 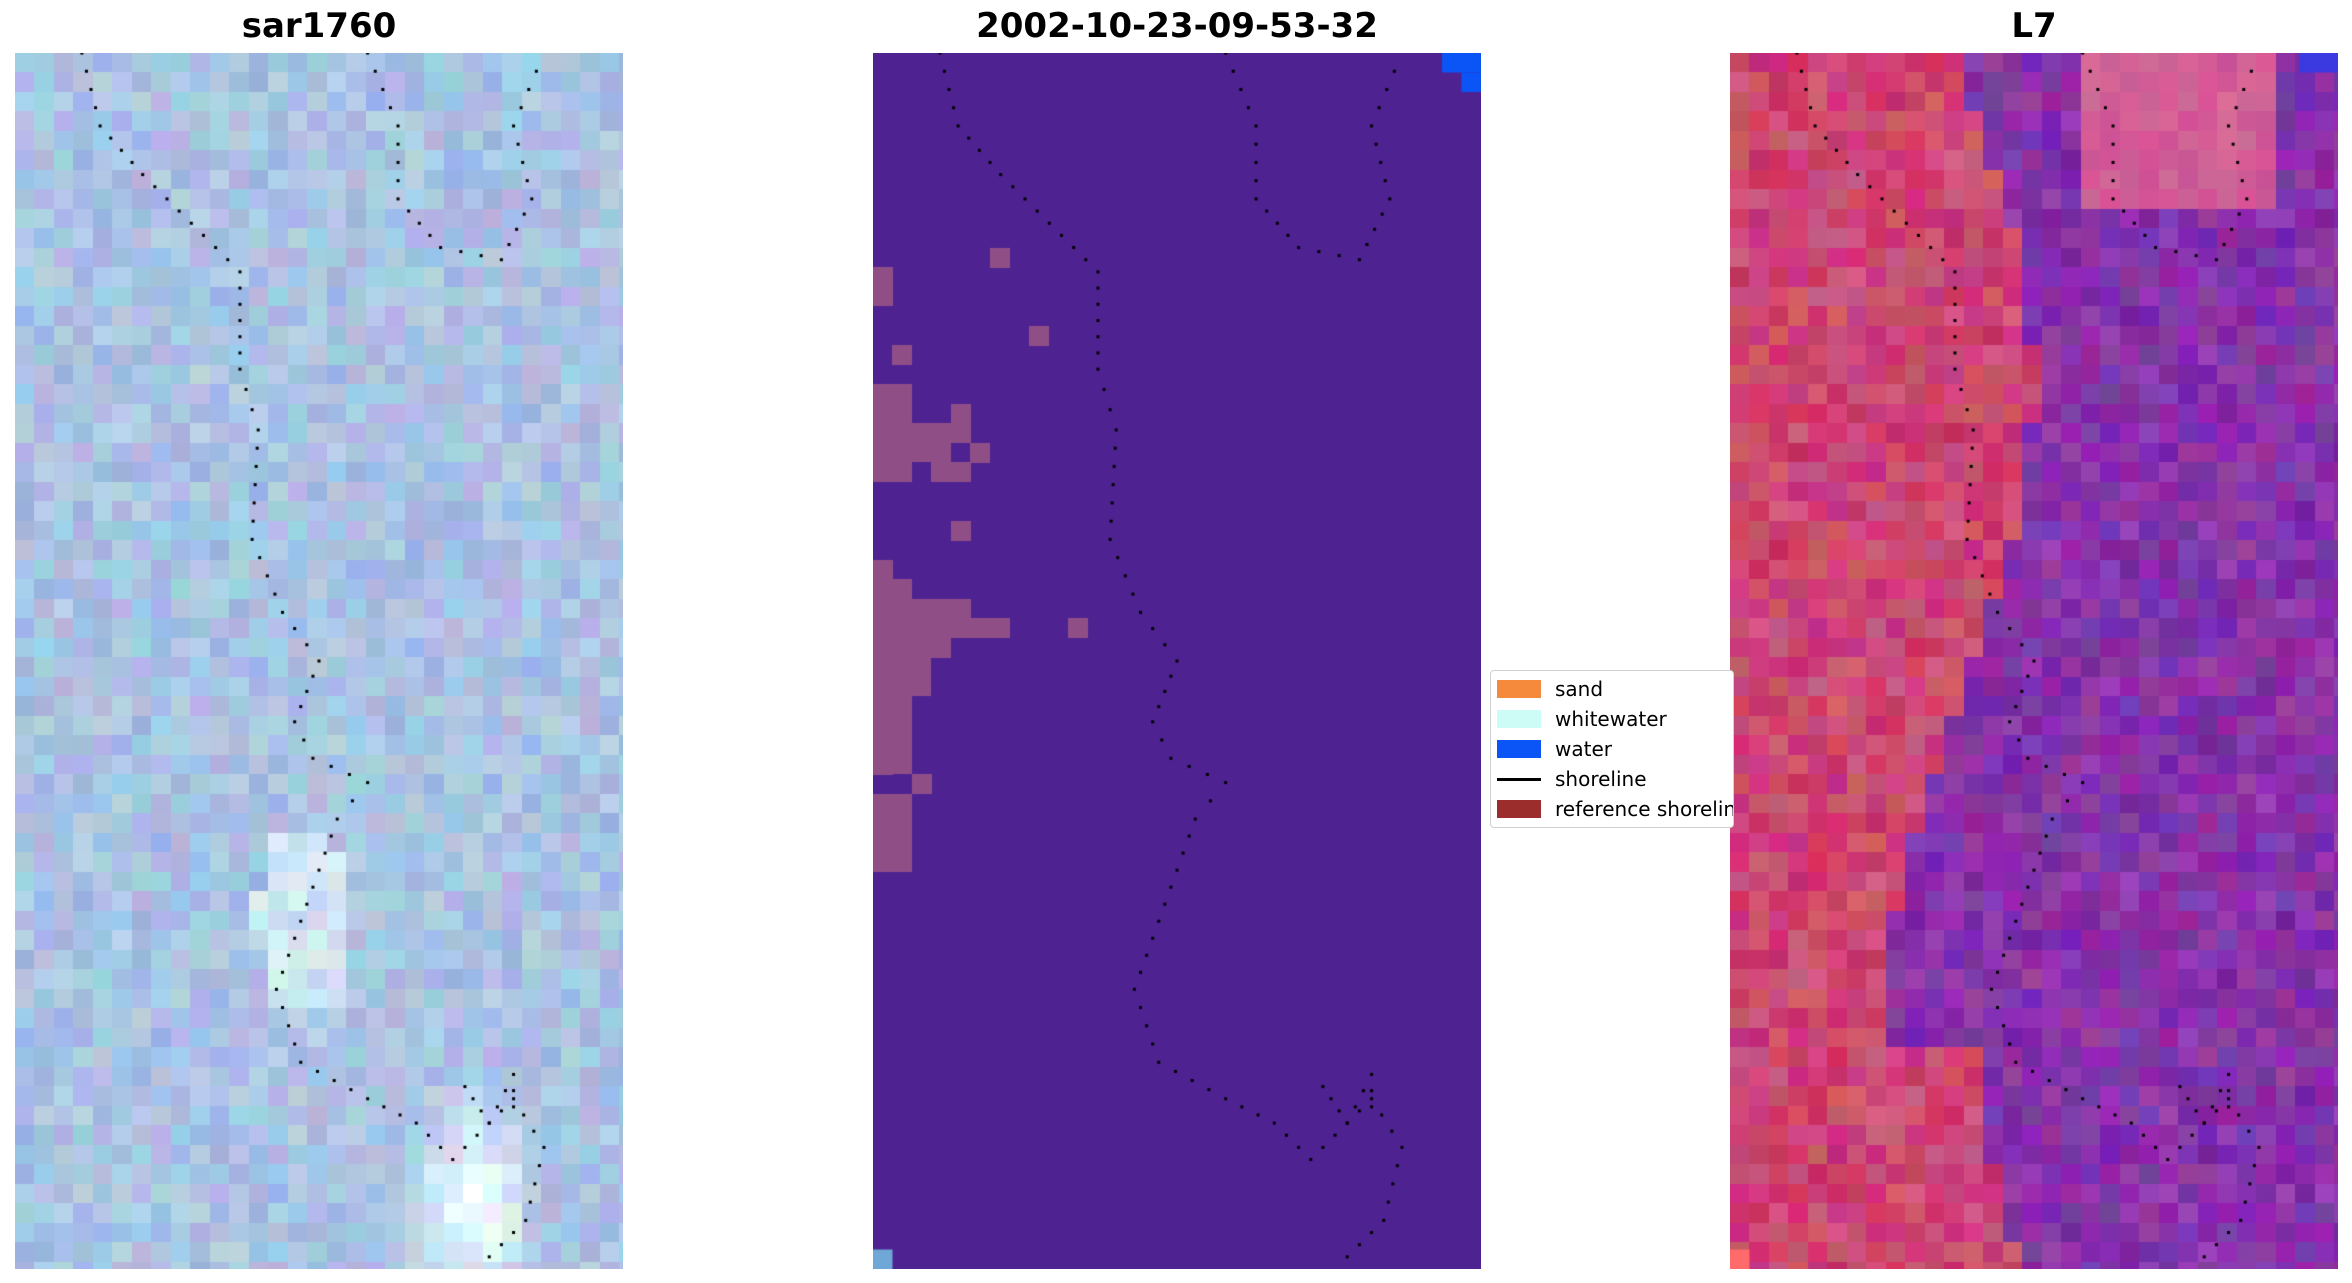 I want to click on shoreline-line-swatch, so click(x=1519, y=779).